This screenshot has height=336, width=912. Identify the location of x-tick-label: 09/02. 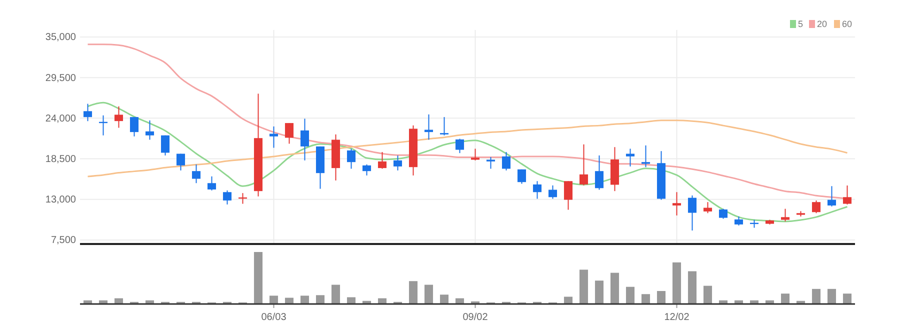
(475, 317).